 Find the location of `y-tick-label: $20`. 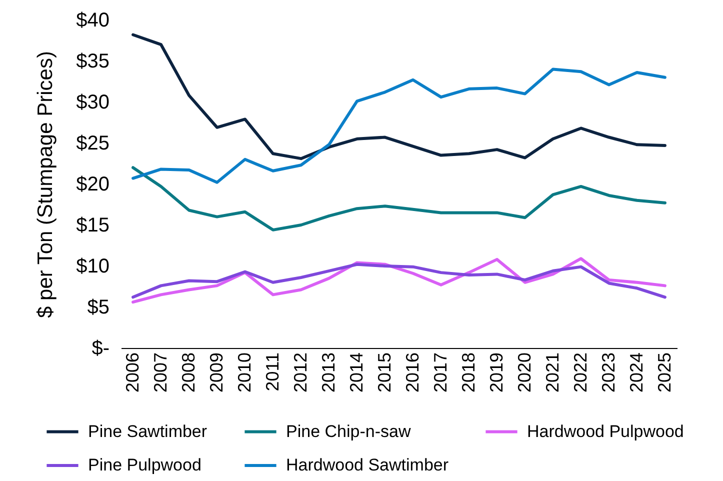

y-tick-label: $20 is located at coordinates (93, 185).